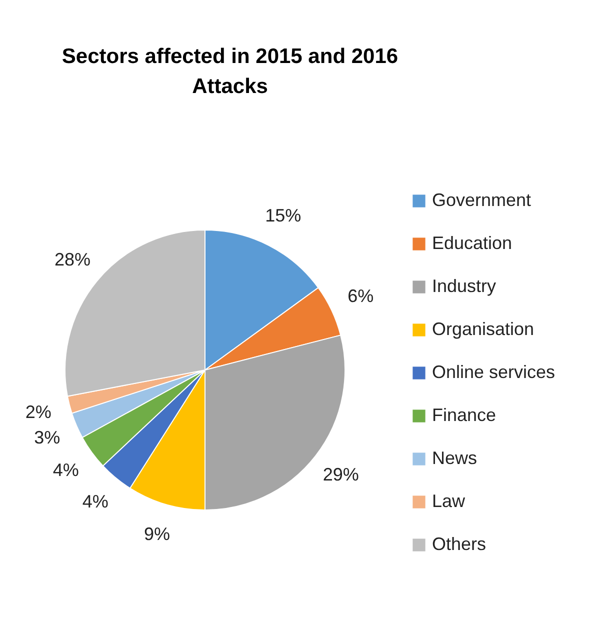 The image size is (602, 637). Describe the element at coordinates (157, 534) in the screenshot. I see `data-label: 9%` at that location.